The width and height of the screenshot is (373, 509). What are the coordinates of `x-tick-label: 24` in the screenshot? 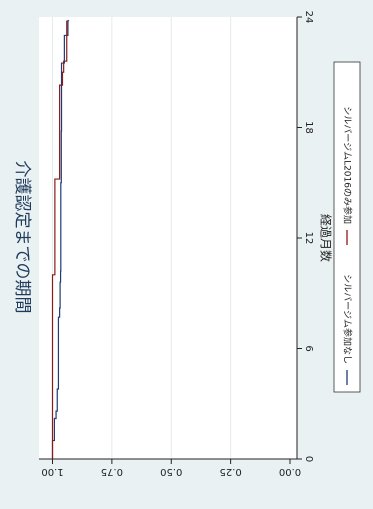 It's located at (308, 17).